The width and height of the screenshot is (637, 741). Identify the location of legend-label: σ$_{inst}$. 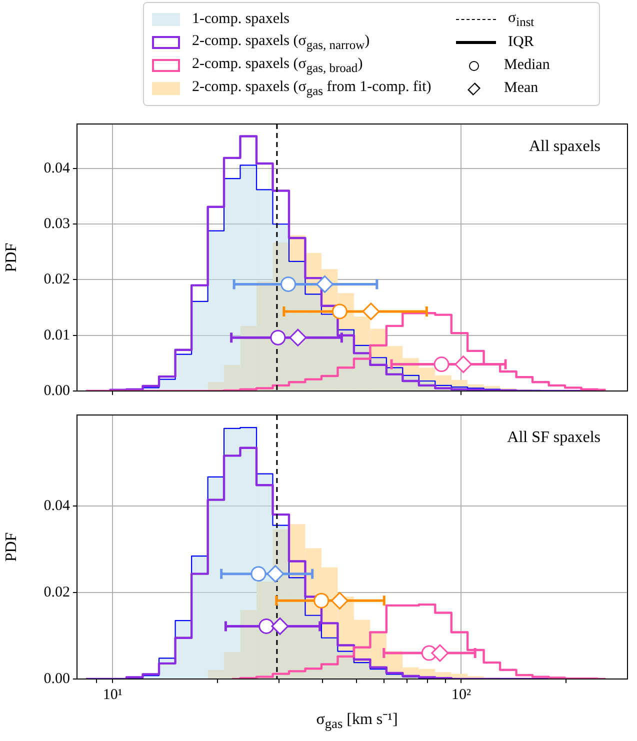
(521, 20).